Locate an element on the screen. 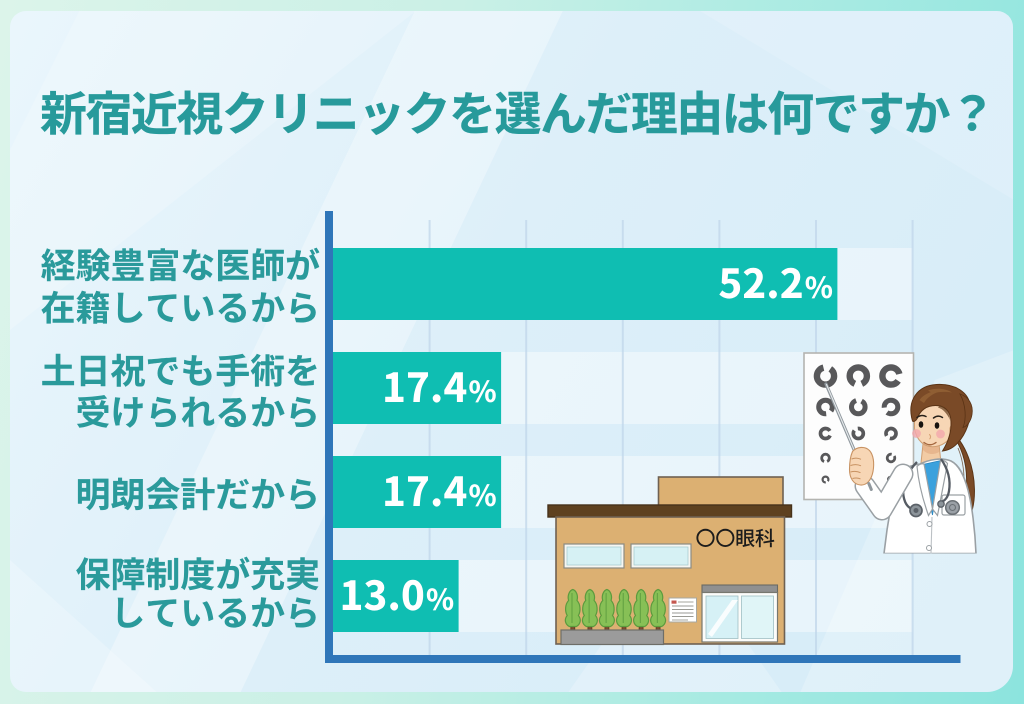 The width and height of the screenshot is (1024, 704). building-planter is located at coordinates (612, 637).